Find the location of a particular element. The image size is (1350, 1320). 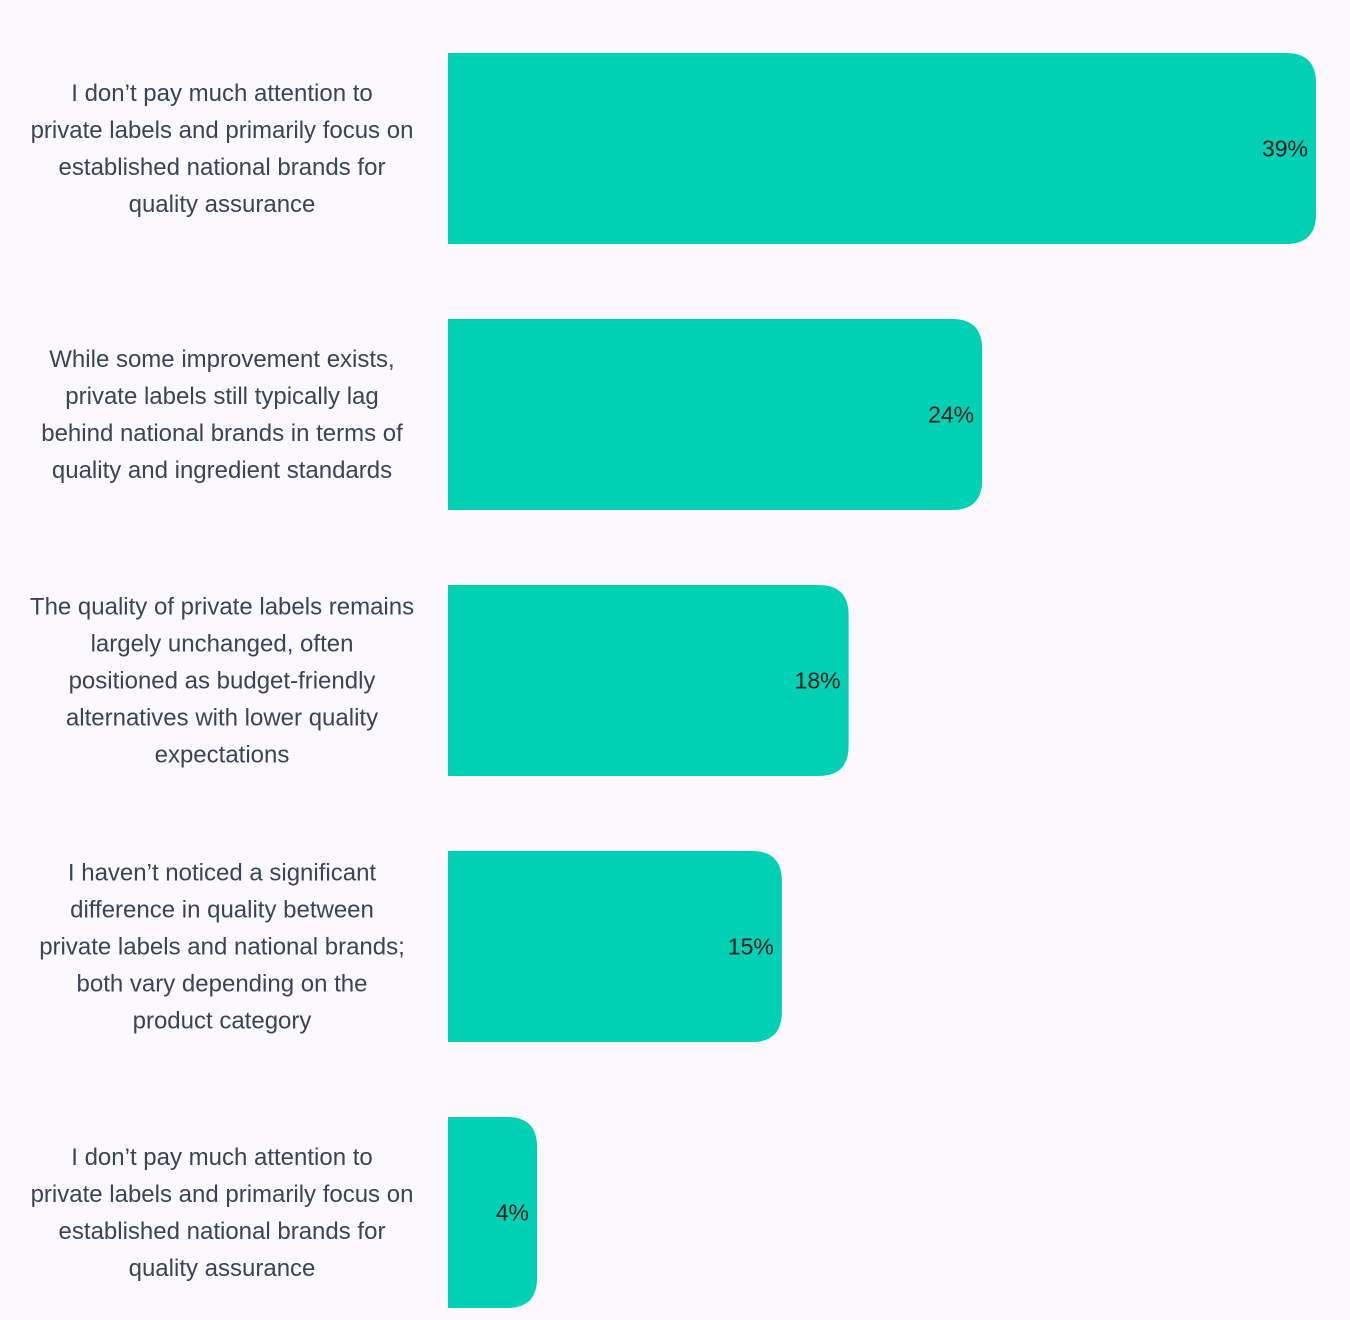

value-label-3: 18% is located at coordinates (818, 681).